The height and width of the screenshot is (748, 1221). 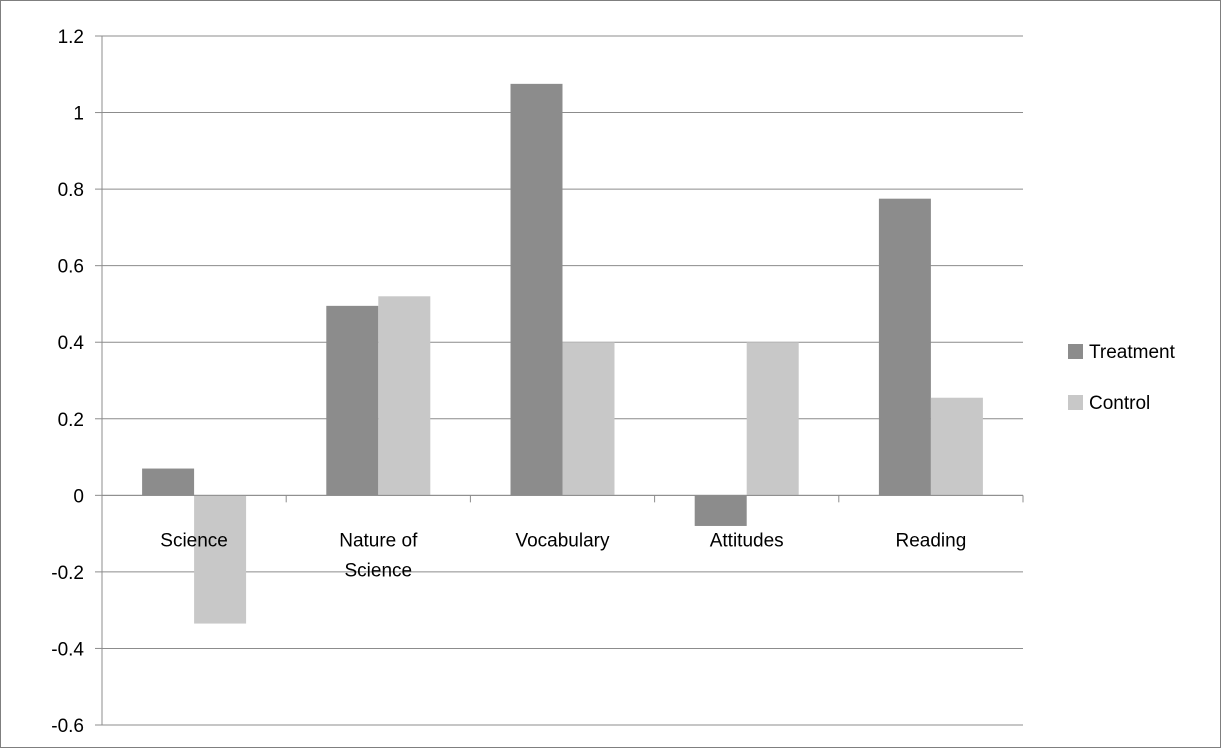 What do you see at coordinates (1075, 402) in the screenshot?
I see `legend-swatch-control` at bounding box center [1075, 402].